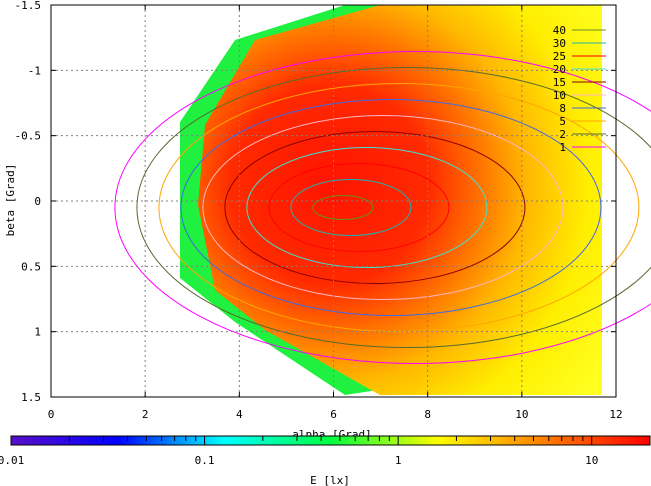 The width and height of the screenshot is (651, 486). Describe the element at coordinates (591, 460) in the screenshot. I see `colorbar-tick-label: 10` at that location.